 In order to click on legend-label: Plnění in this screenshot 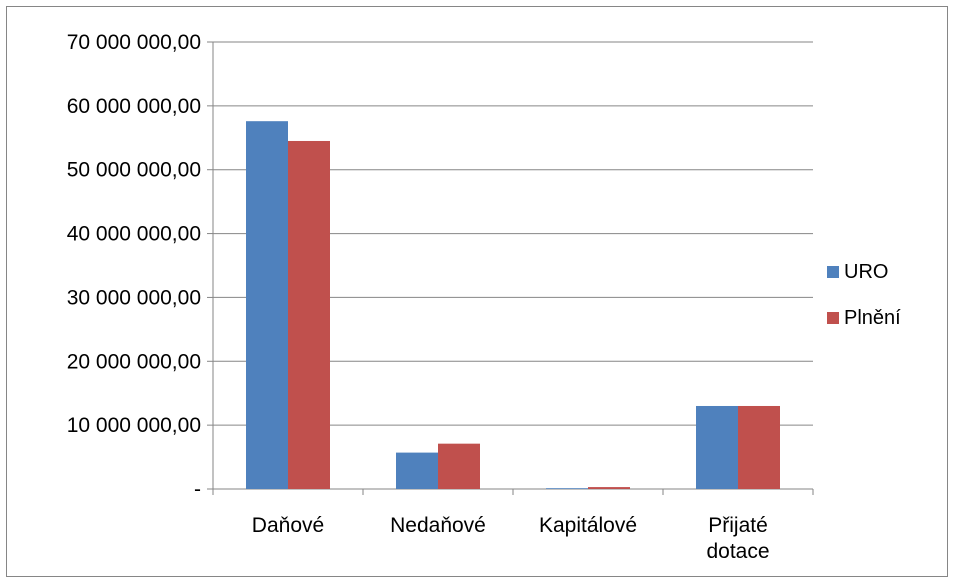, I will do `click(872, 318)`.